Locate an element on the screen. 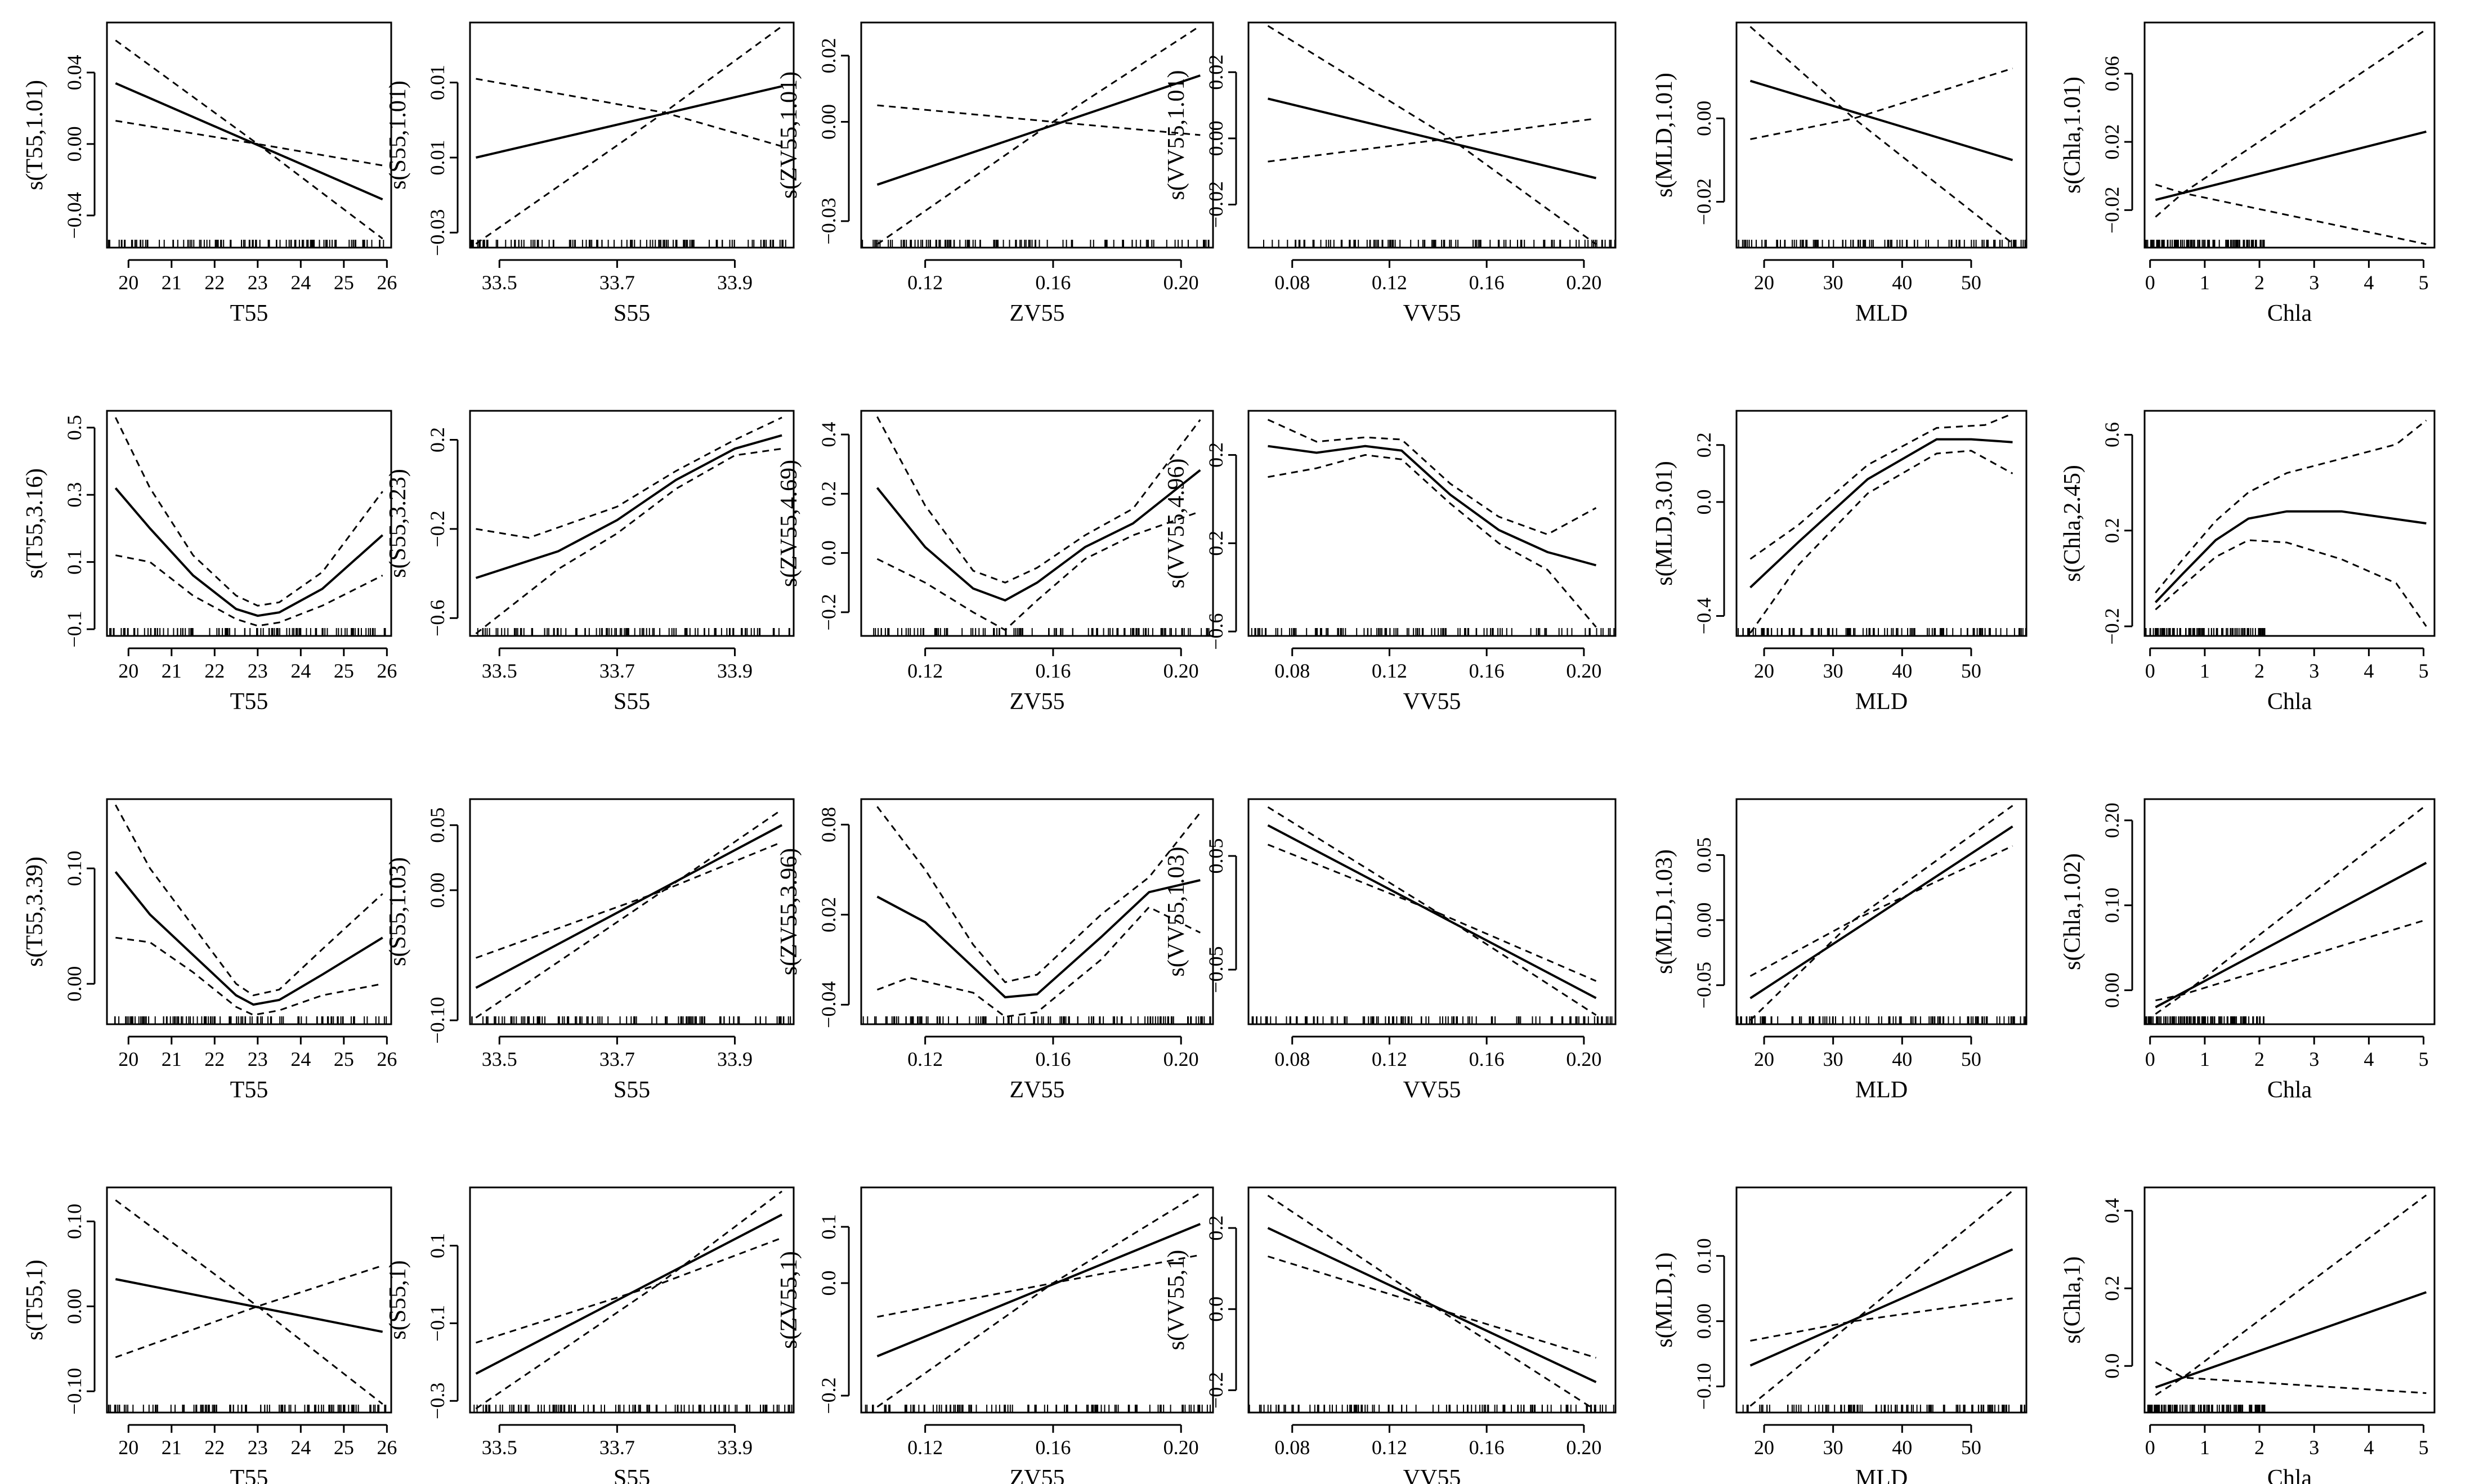 The height and width of the screenshot is (1484, 2466). y-tick-label: −0.04 is located at coordinates (828, 1005).